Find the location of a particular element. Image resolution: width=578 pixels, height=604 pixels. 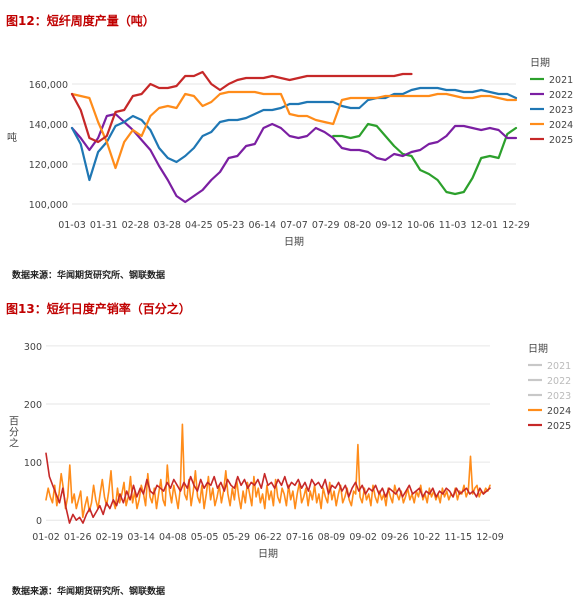

x-tick-label: 12-29 is located at coordinates (516, 225).